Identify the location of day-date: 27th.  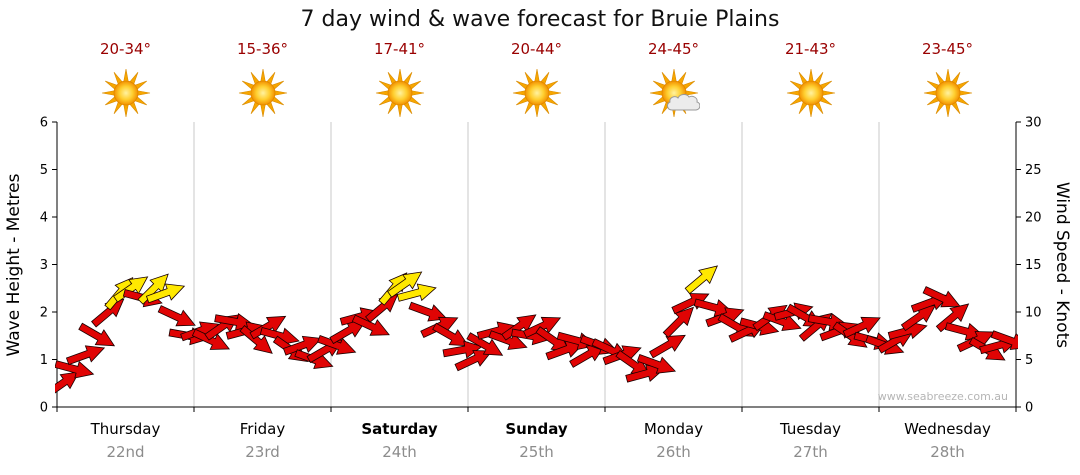
(810, 452).